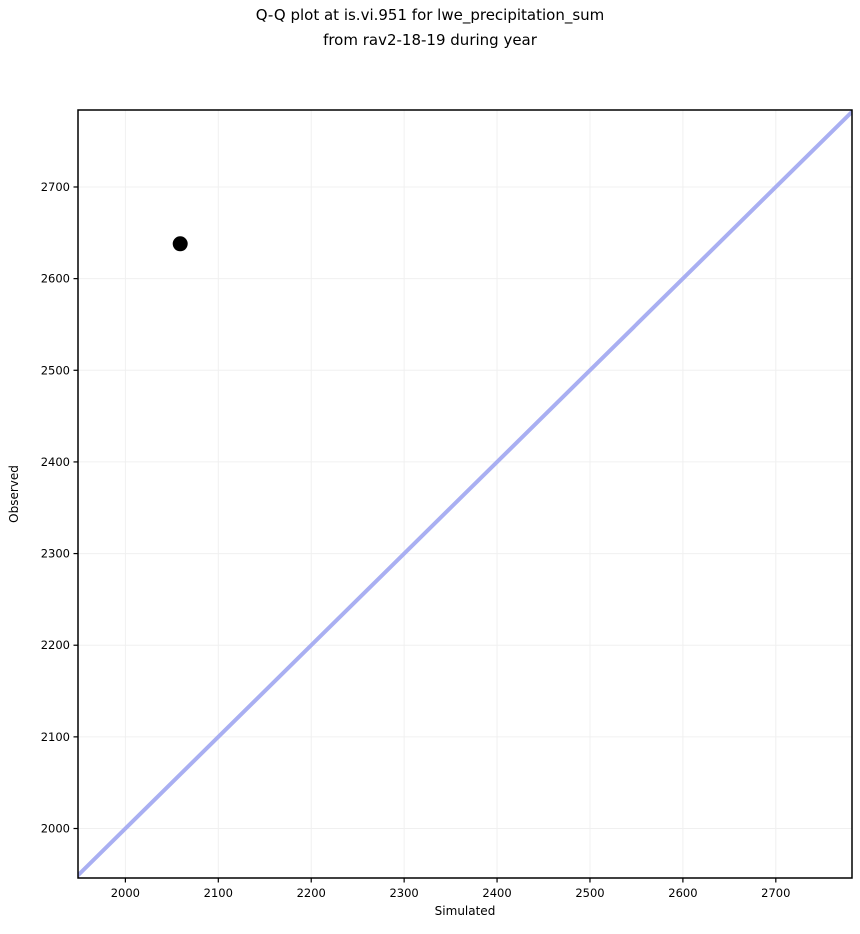  What do you see at coordinates (55, 645) in the screenshot?
I see `y-tick-label: 2200` at bounding box center [55, 645].